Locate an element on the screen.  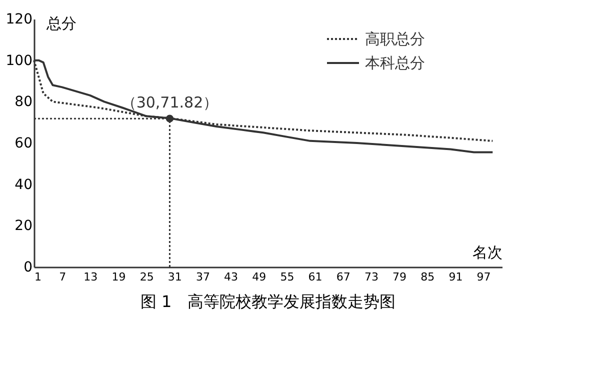
x-tick-label: 55 is located at coordinates (287, 277).